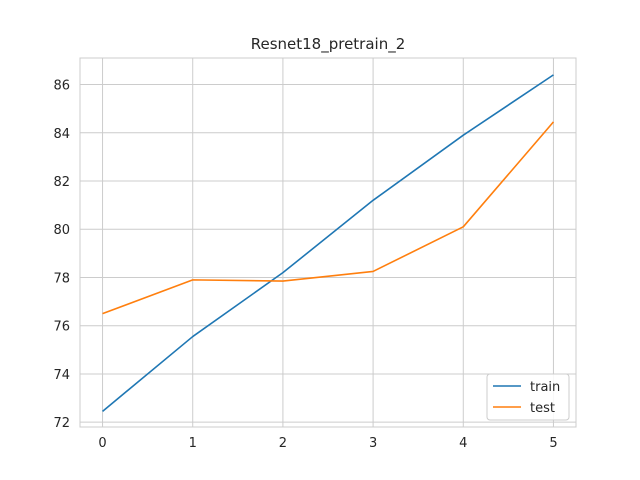  Describe the element at coordinates (61, 278) in the screenshot. I see `y-tick-label: 78` at that location.